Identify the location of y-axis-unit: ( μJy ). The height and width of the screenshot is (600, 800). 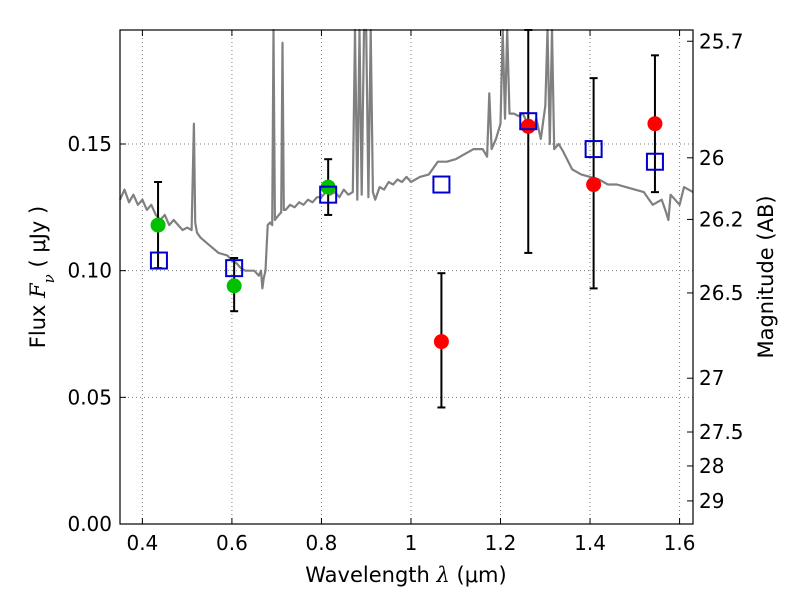
(38, 240).